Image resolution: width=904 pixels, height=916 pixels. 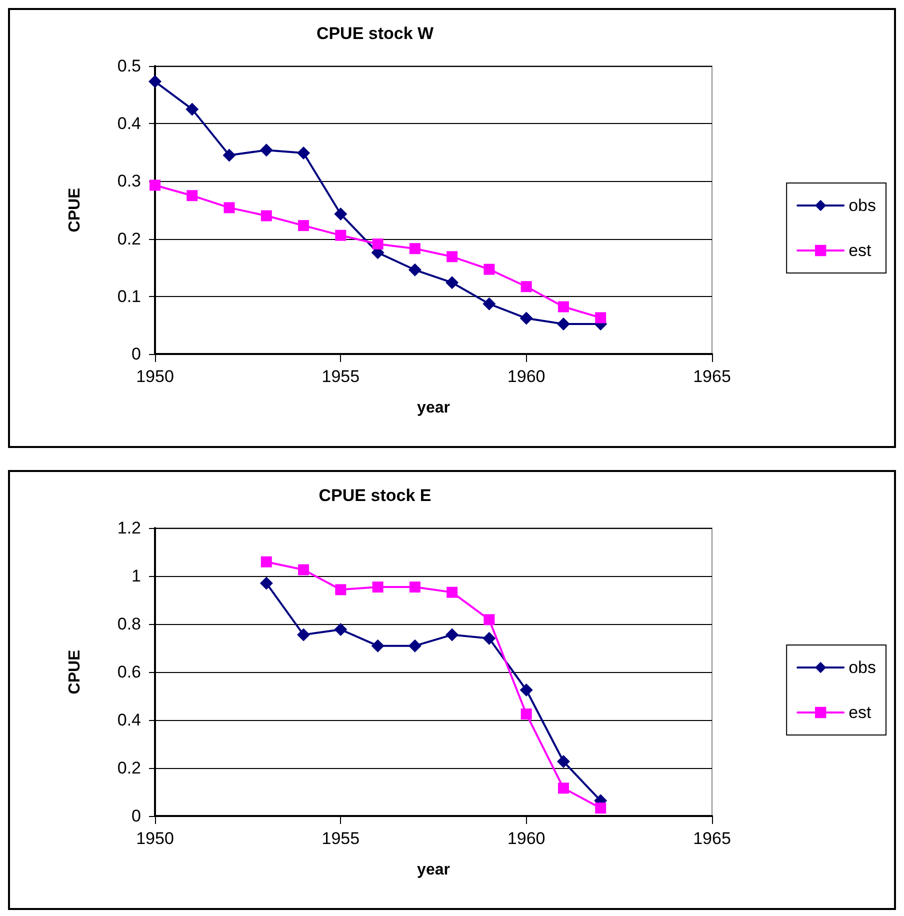 What do you see at coordinates (375, 33) in the screenshot?
I see `chart-title: CPUE stock W` at bounding box center [375, 33].